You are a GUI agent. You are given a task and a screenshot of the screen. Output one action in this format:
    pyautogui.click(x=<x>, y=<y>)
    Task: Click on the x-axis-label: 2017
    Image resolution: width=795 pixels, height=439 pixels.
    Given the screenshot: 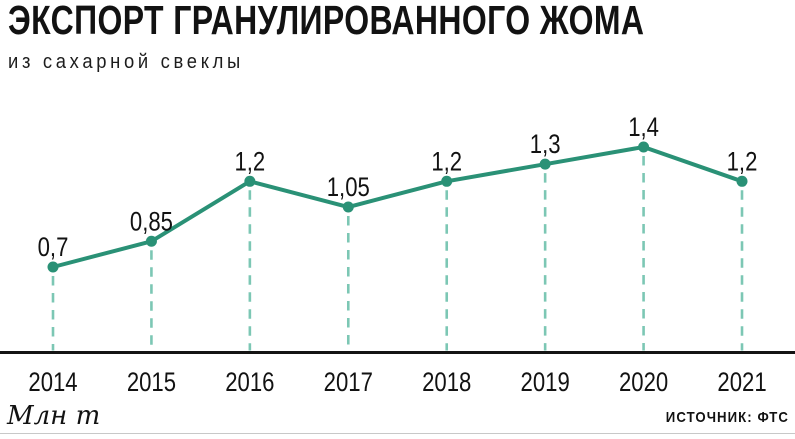 What is the action you would take?
    pyautogui.click(x=348, y=383)
    